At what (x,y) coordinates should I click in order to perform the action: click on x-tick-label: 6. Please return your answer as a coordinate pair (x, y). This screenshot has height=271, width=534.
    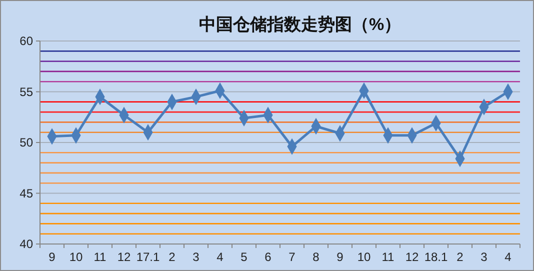
    Looking at the image, I should click on (268, 257).